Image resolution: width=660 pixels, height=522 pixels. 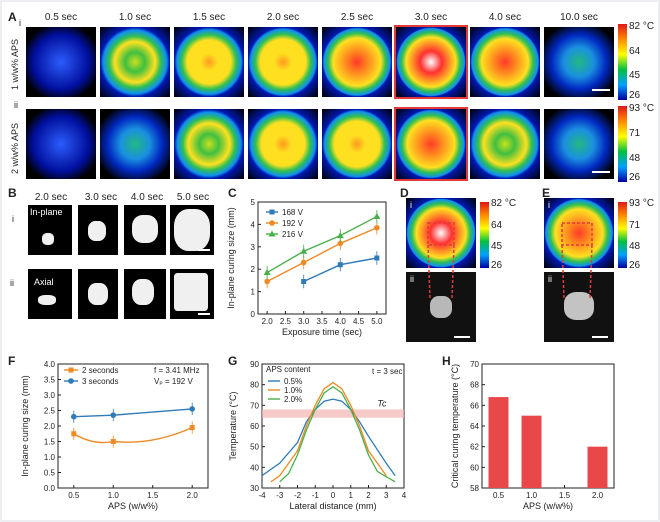 What do you see at coordinates (50, 442) in the screenshot?
I see `y-tick-label: 1.5` at bounding box center [50, 442].